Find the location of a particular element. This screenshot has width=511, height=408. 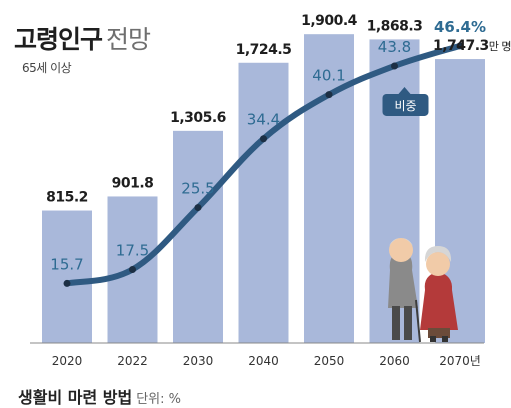

population-label-2020: 815.2 is located at coordinates (67, 198).